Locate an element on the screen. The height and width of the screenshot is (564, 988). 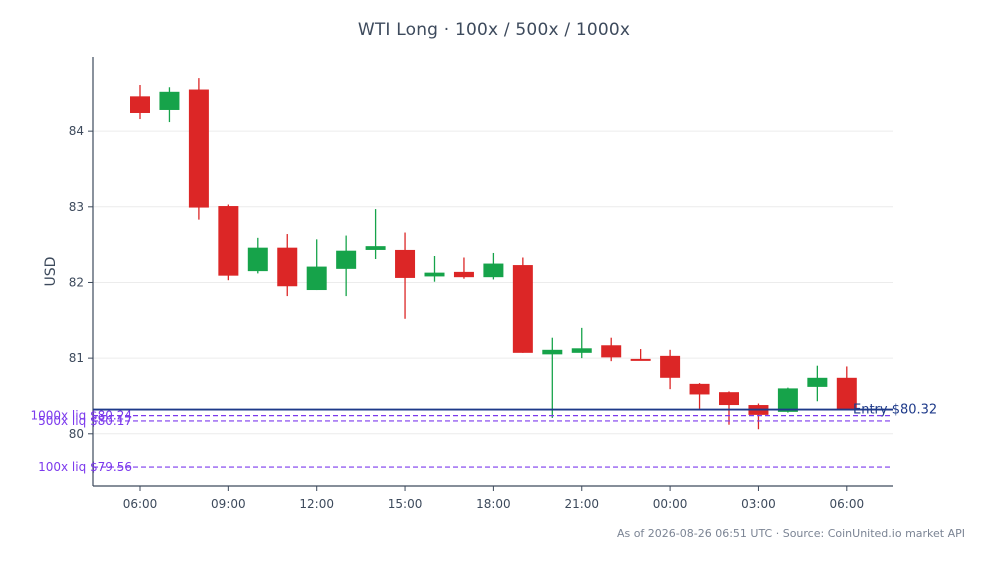
x-tick-label: 15:00 is located at coordinates (405, 504).